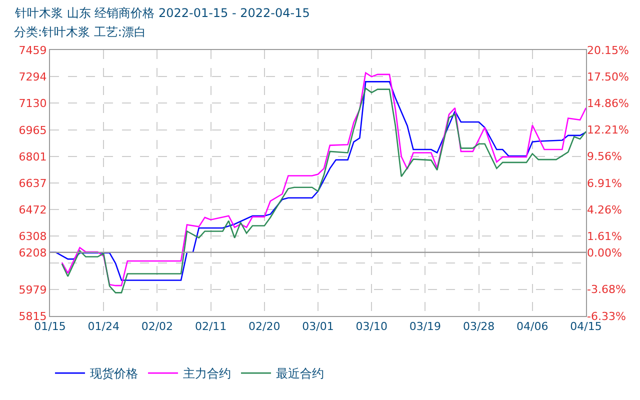 The height and width of the screenshot is (400, 640). I want to click on y2-tick-label: 12.21%, so click(608, 130).